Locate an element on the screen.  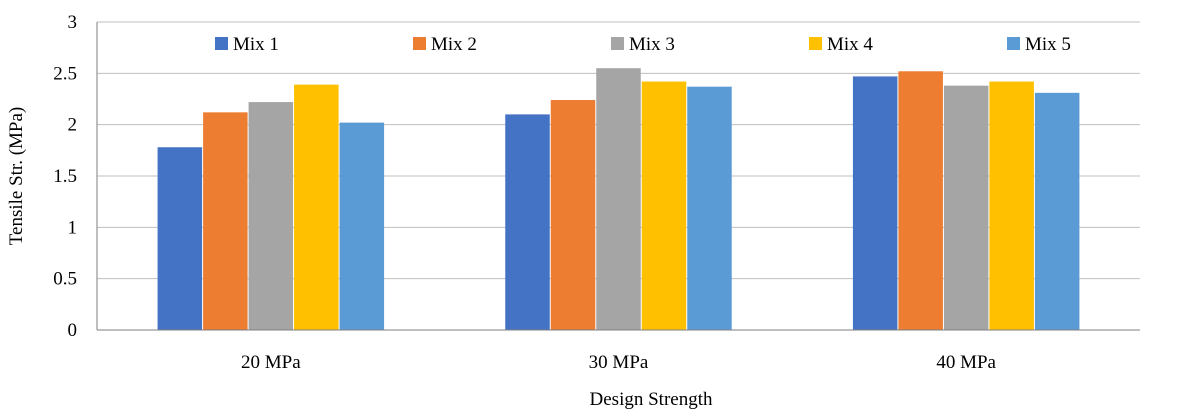
y-tick-label: 2 is located at coordinates (73, 125).